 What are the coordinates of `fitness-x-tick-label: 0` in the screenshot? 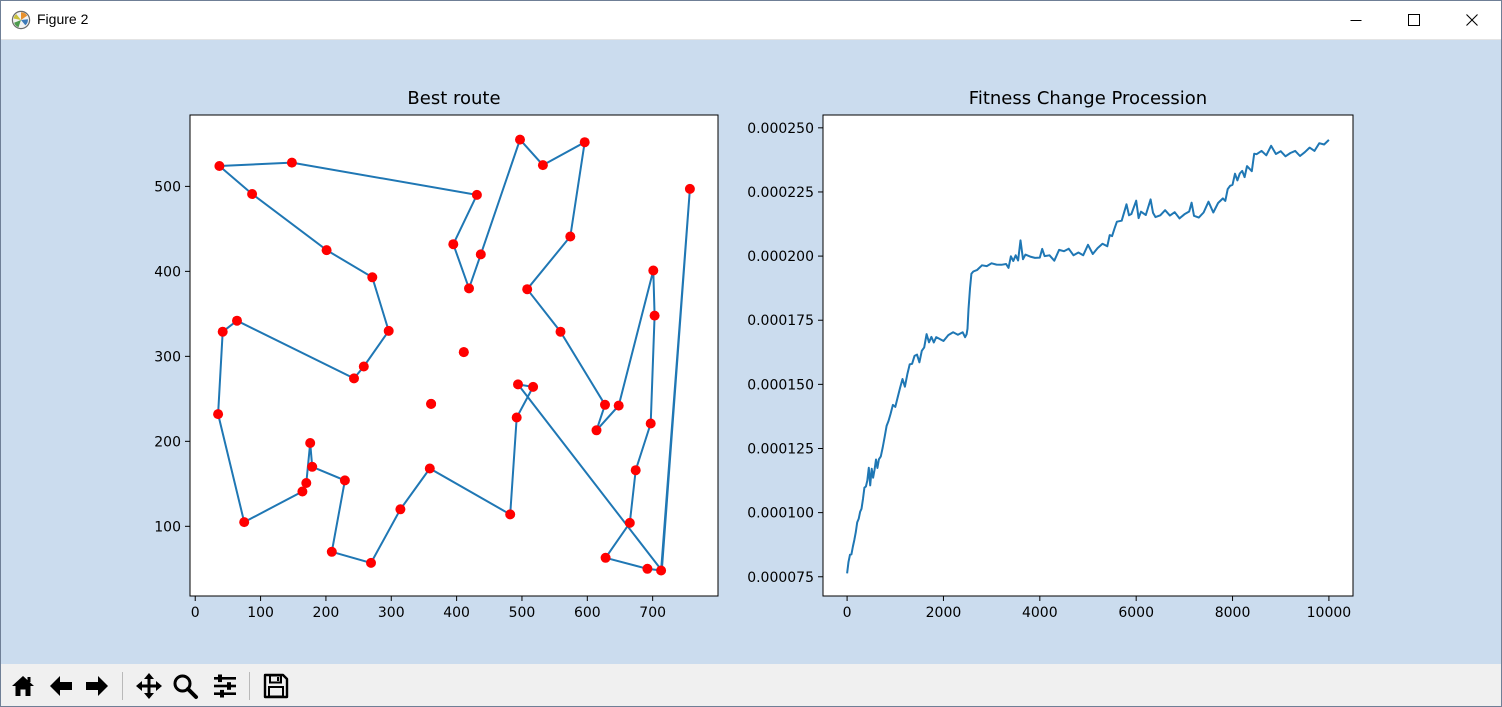 It's located at (847, 613).